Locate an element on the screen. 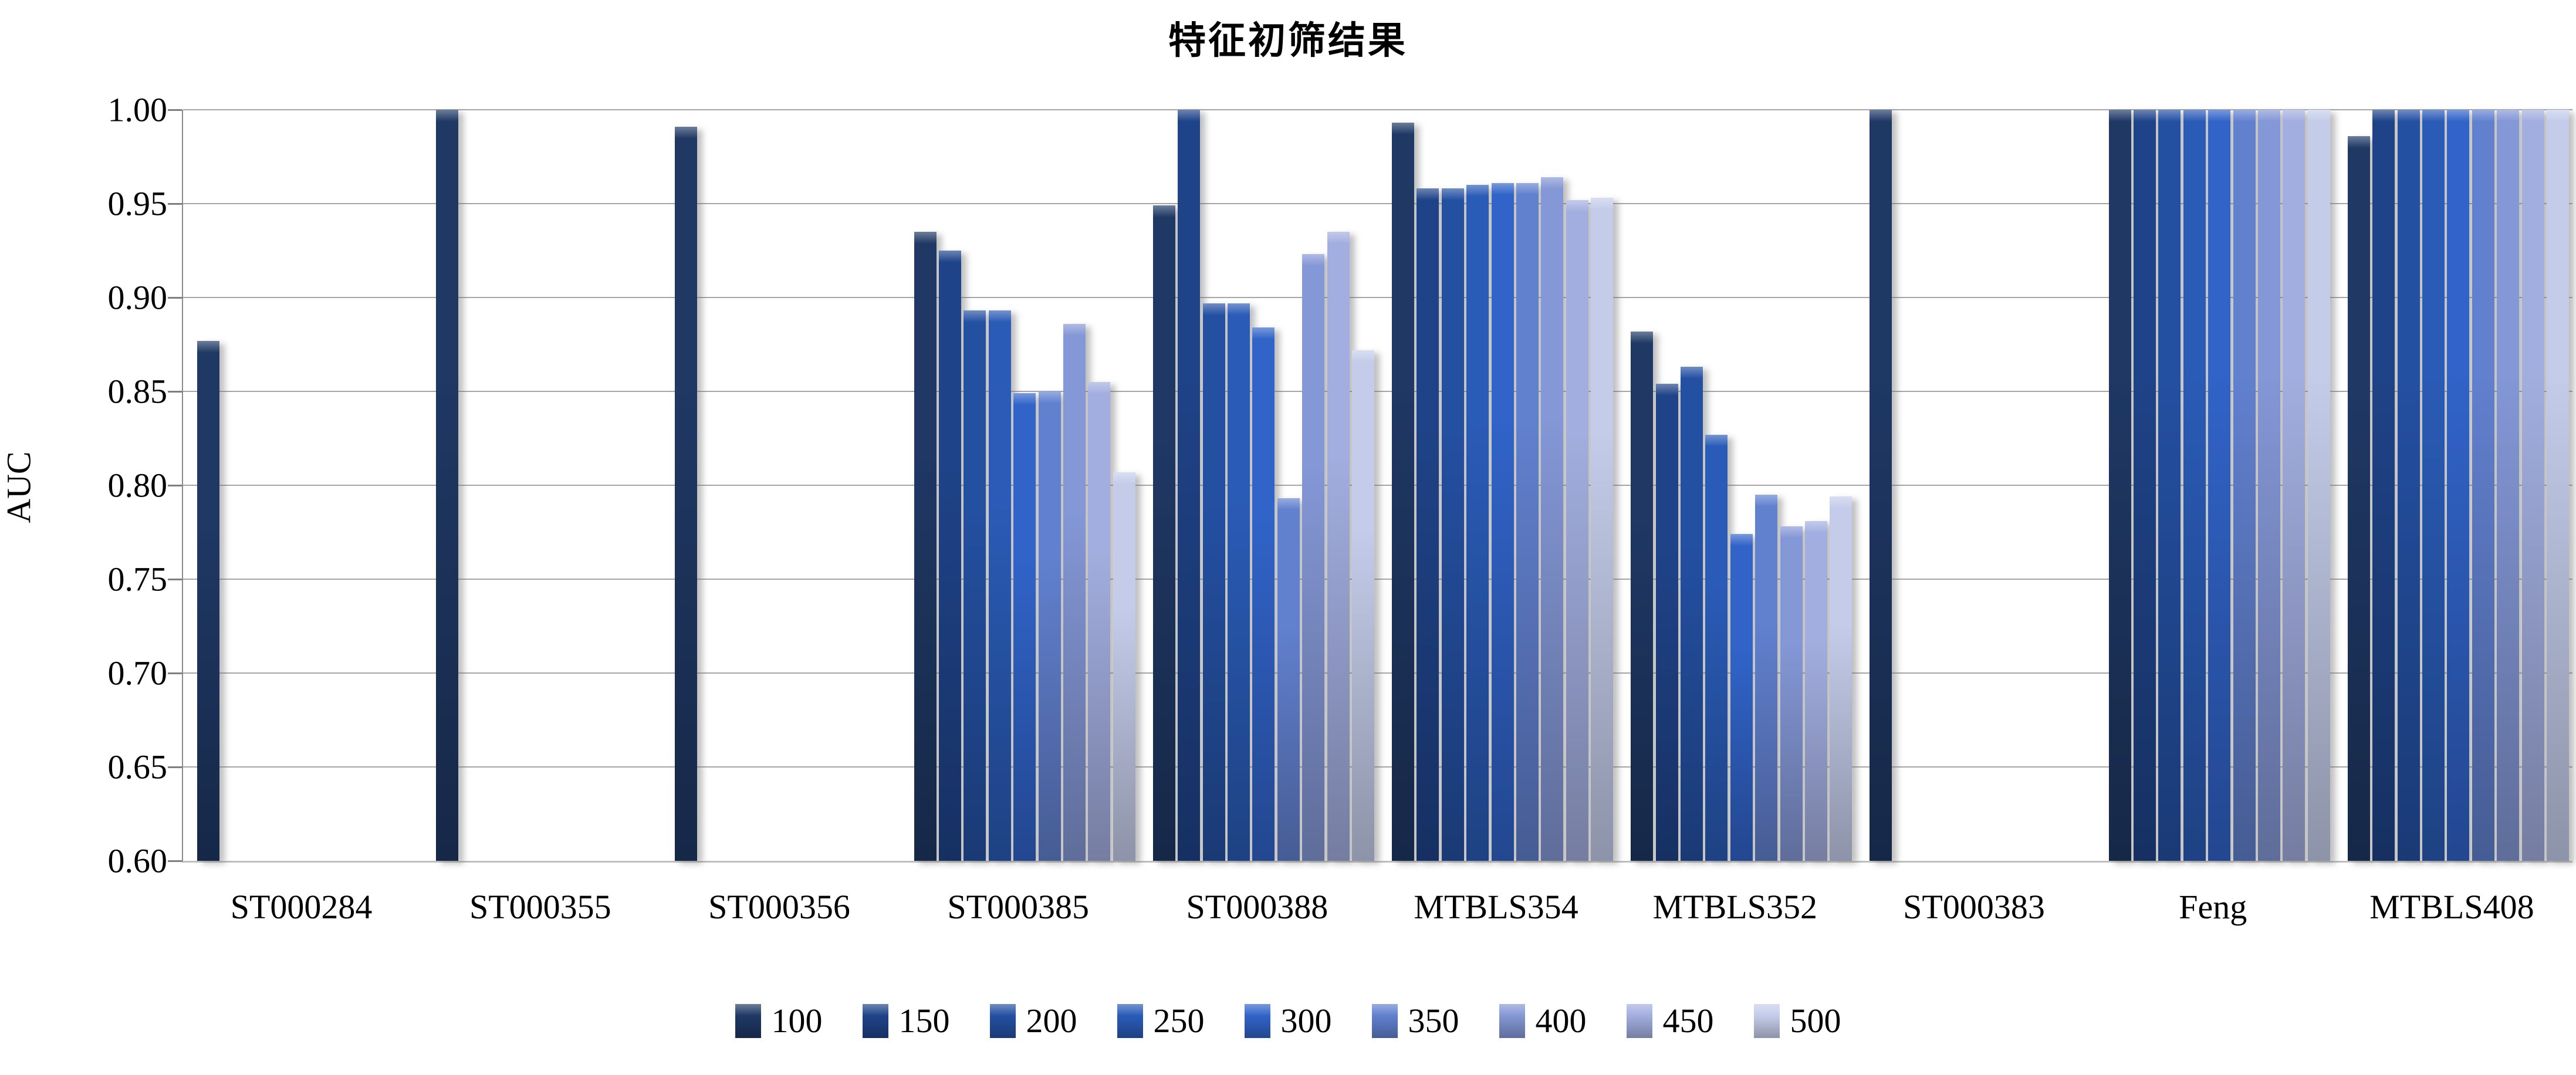 This screenshot has width=2576, height=1075. chart-title: 特征初筛结果 is located at coordinates (1288, 41).